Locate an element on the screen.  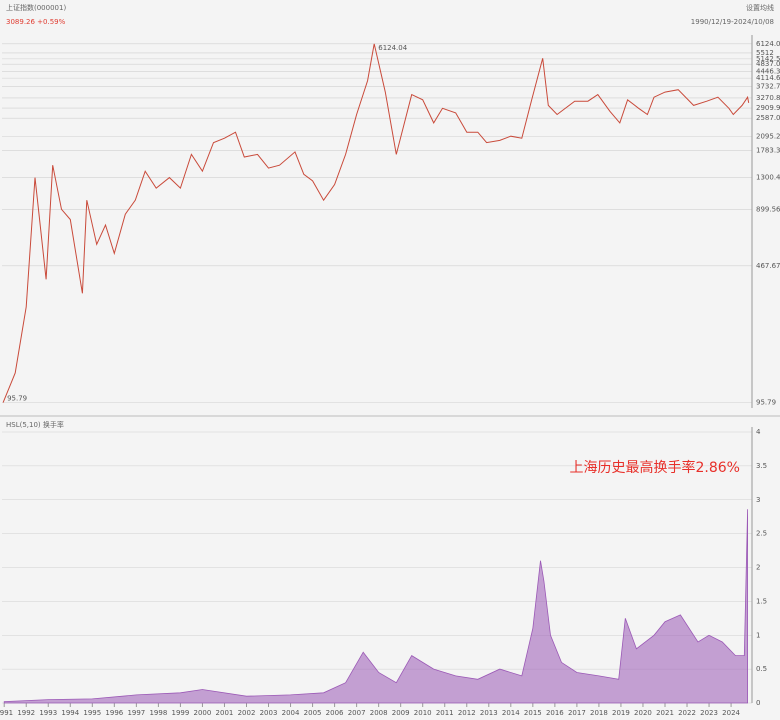
x-tick-label: 2009 is located at coordinates (401, 713).